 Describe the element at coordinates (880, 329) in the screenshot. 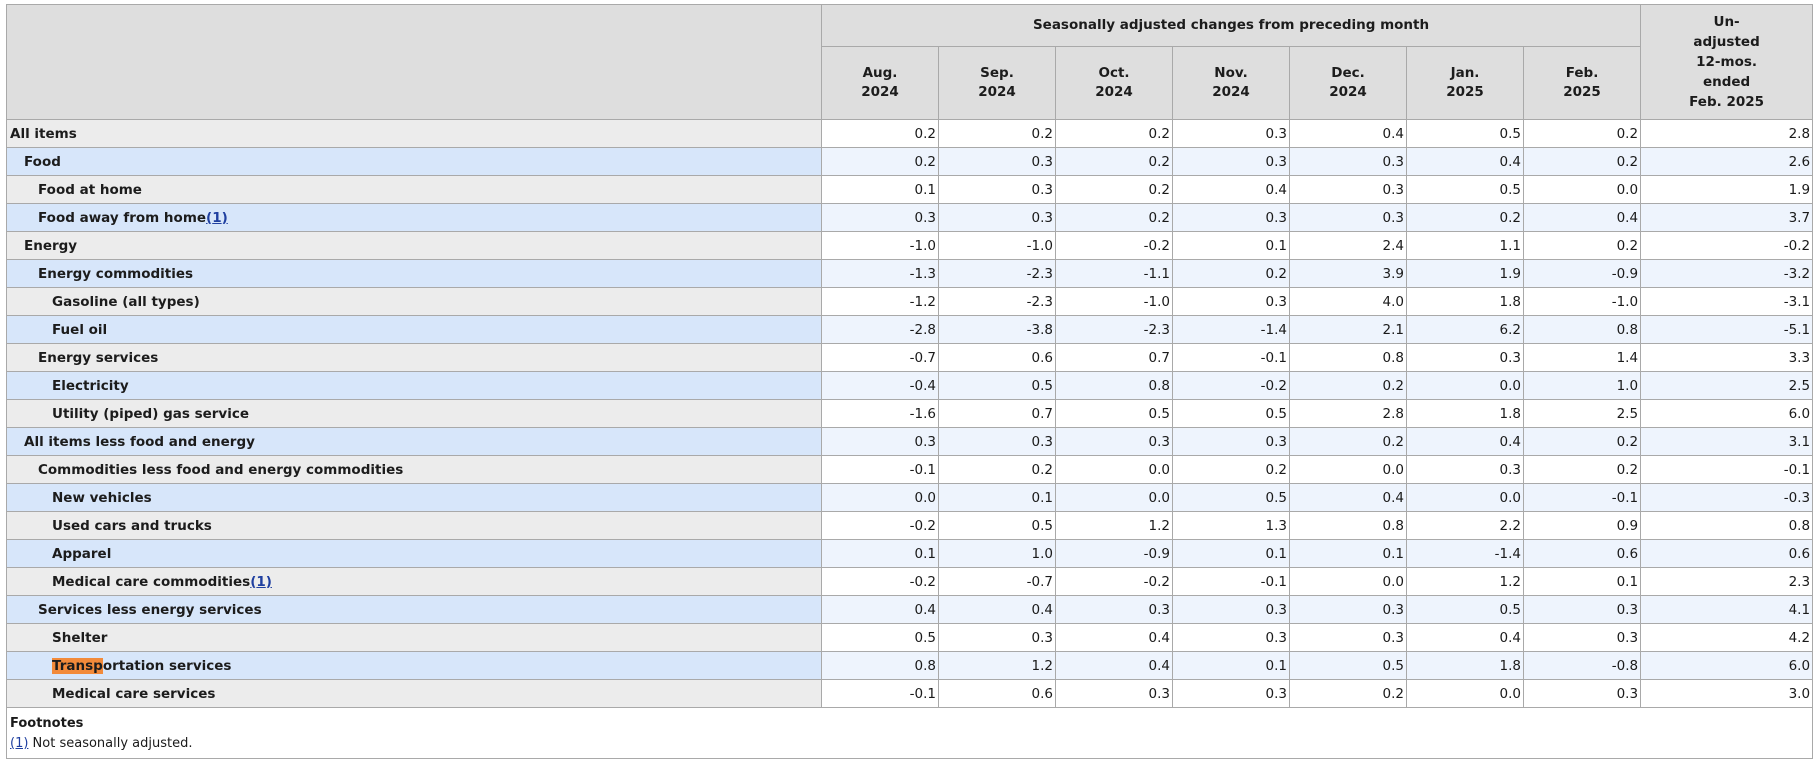

I see `month-value-cell: -2.8` at that location.